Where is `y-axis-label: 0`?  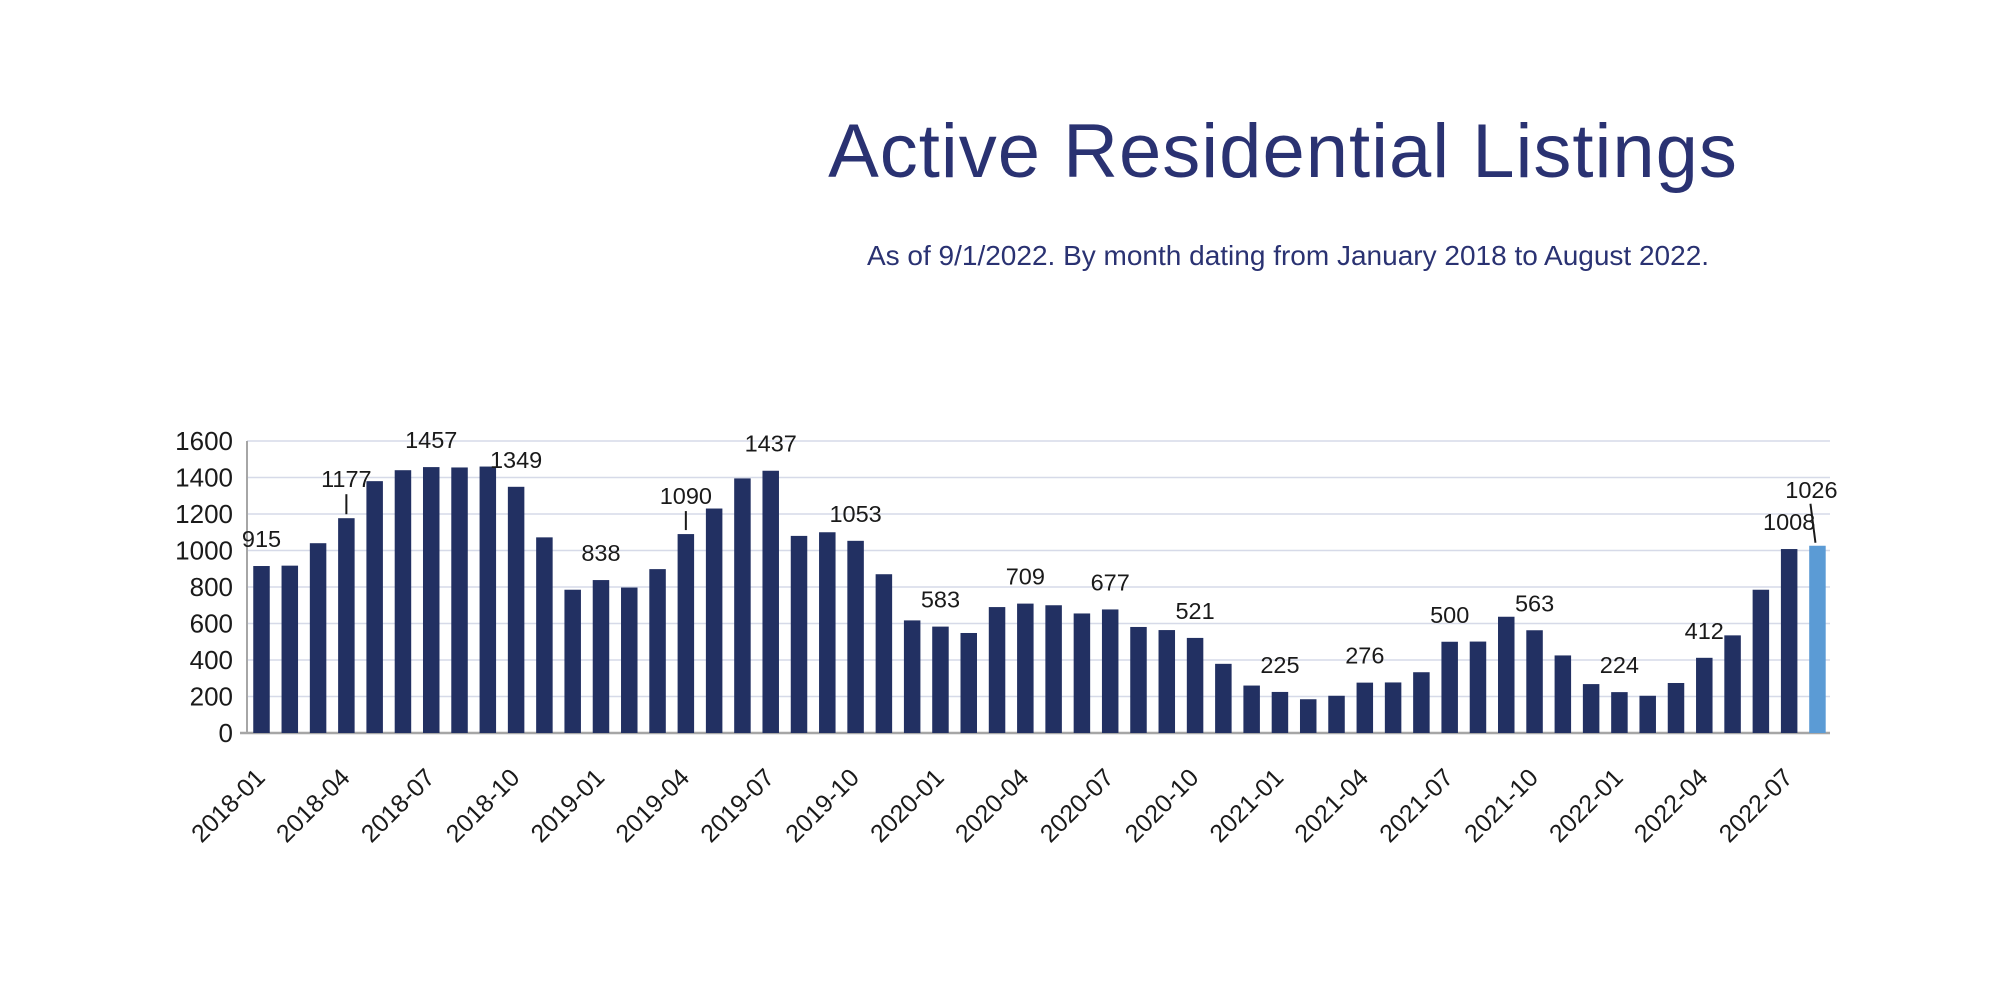
y-axis-label: 0 is located at coordinates (226, 733).